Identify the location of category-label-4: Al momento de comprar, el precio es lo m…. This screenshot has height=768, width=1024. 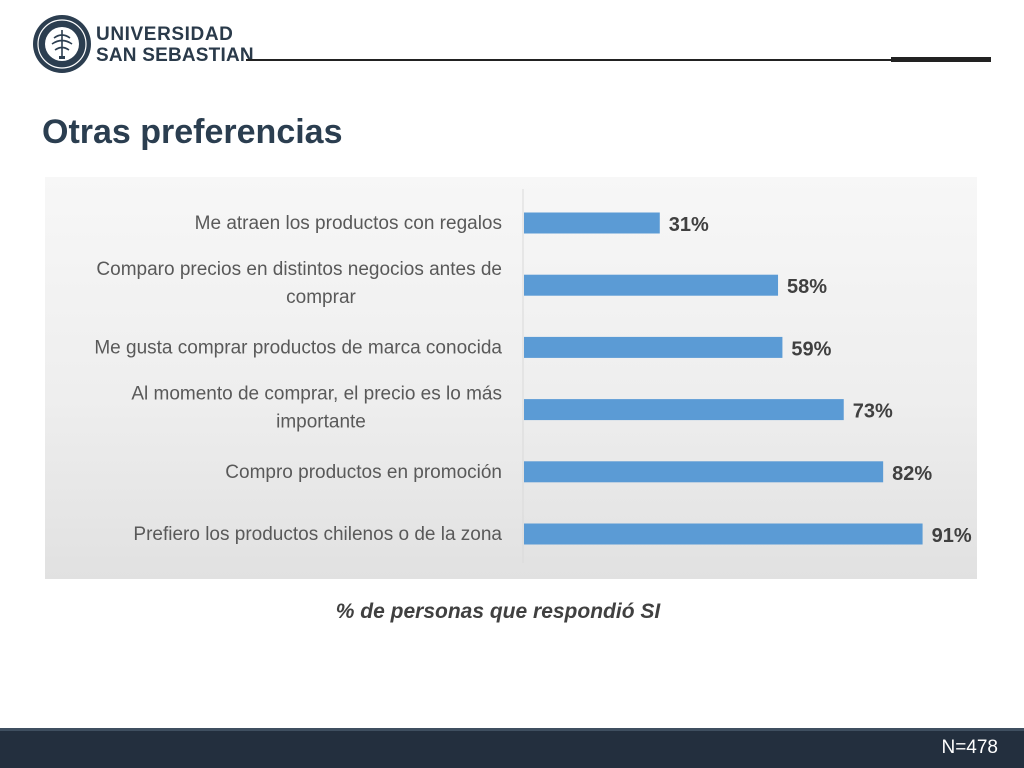
(316, 408).